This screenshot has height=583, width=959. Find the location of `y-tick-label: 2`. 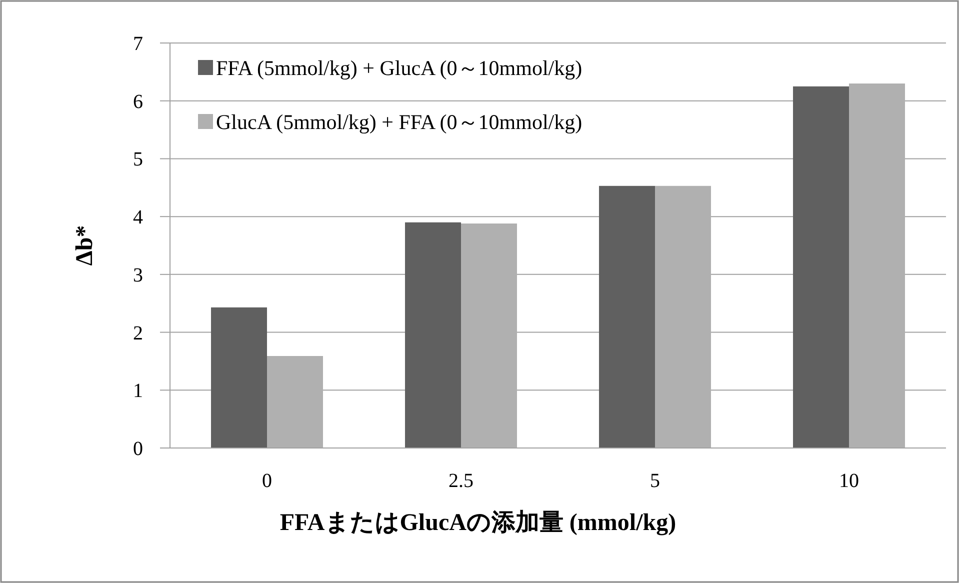

y-tick-label: 2 is located at coordinates (138, 333).